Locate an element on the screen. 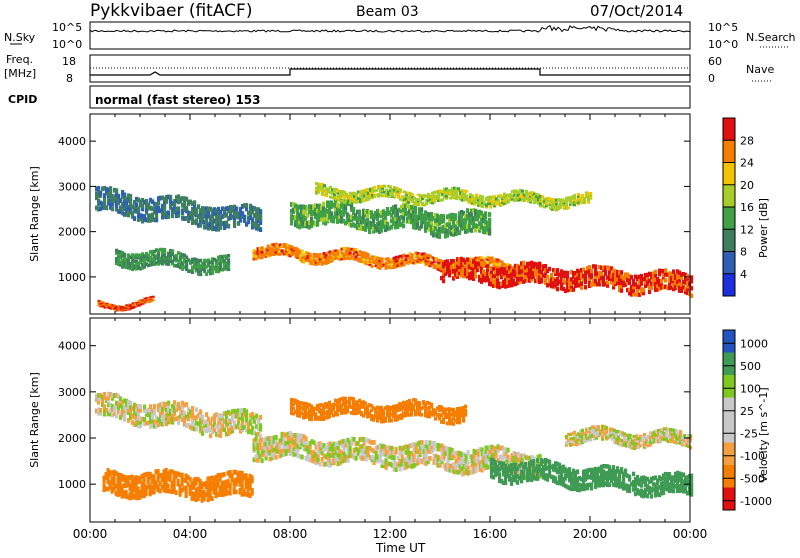 This screenshot has height=558, width=800. date-label: 07/Oct/2014 is located at coordinates (636, 11).